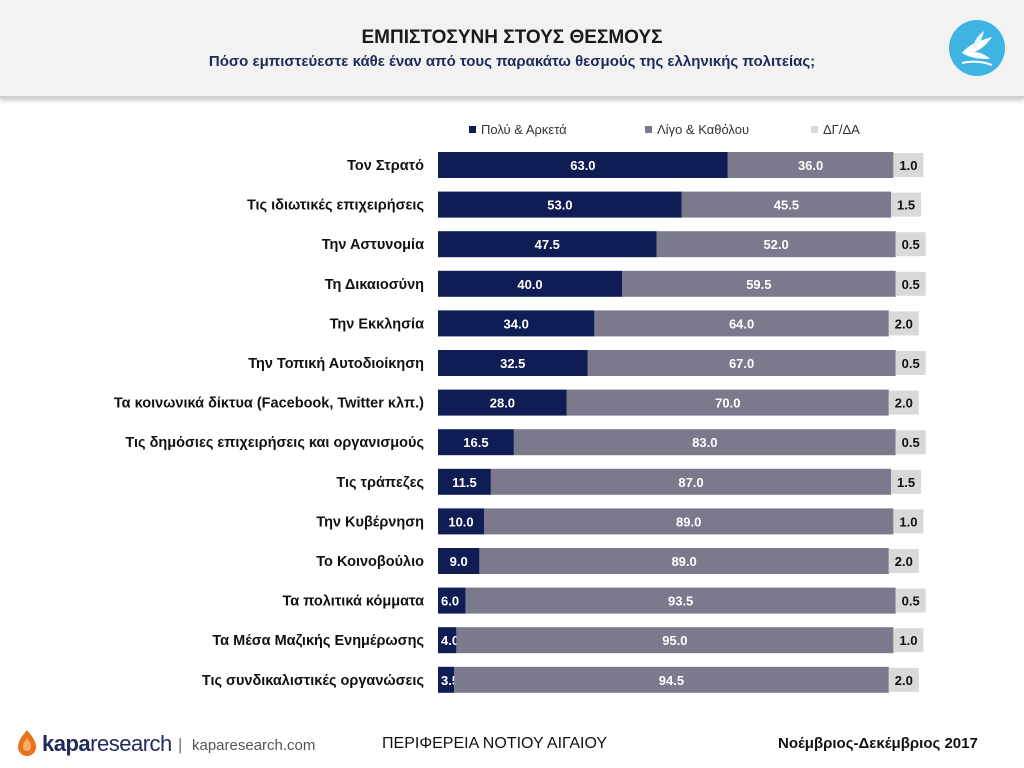 The width and height of the screenshot is (1024, 768). I want to click on data-label: 45.5, so click(786, 205).